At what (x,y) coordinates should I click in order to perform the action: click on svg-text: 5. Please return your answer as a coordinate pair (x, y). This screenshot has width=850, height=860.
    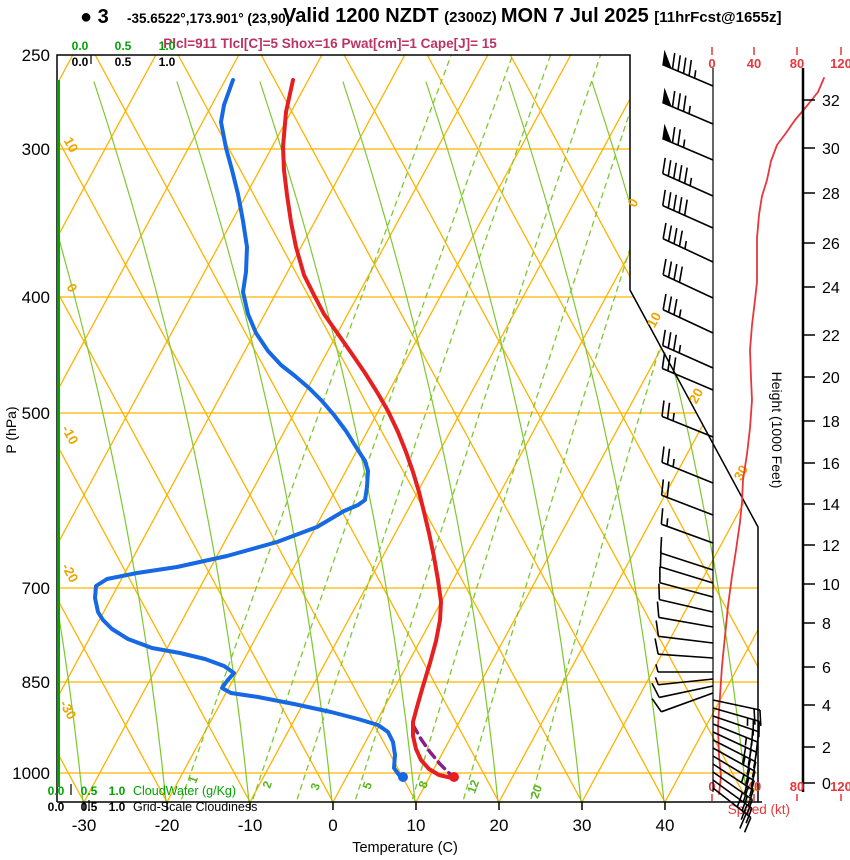
    Looking at the image, I should click on (368, 785).